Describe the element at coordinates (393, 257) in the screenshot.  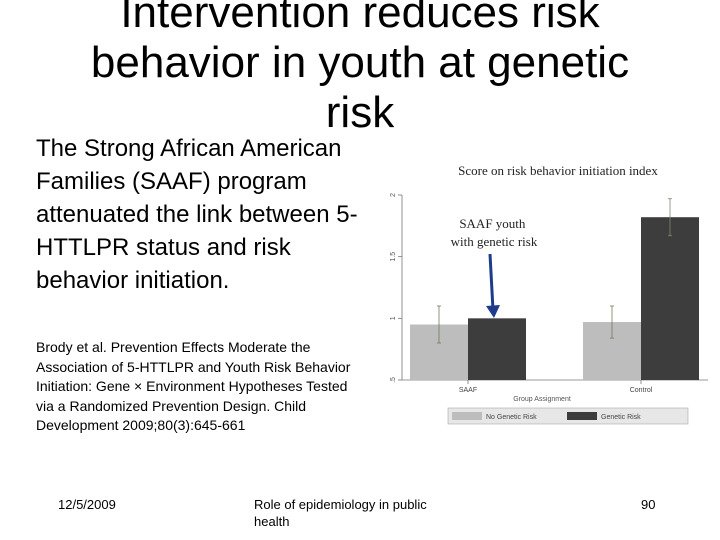
I see `y-tick-label: 1.5` at that location.